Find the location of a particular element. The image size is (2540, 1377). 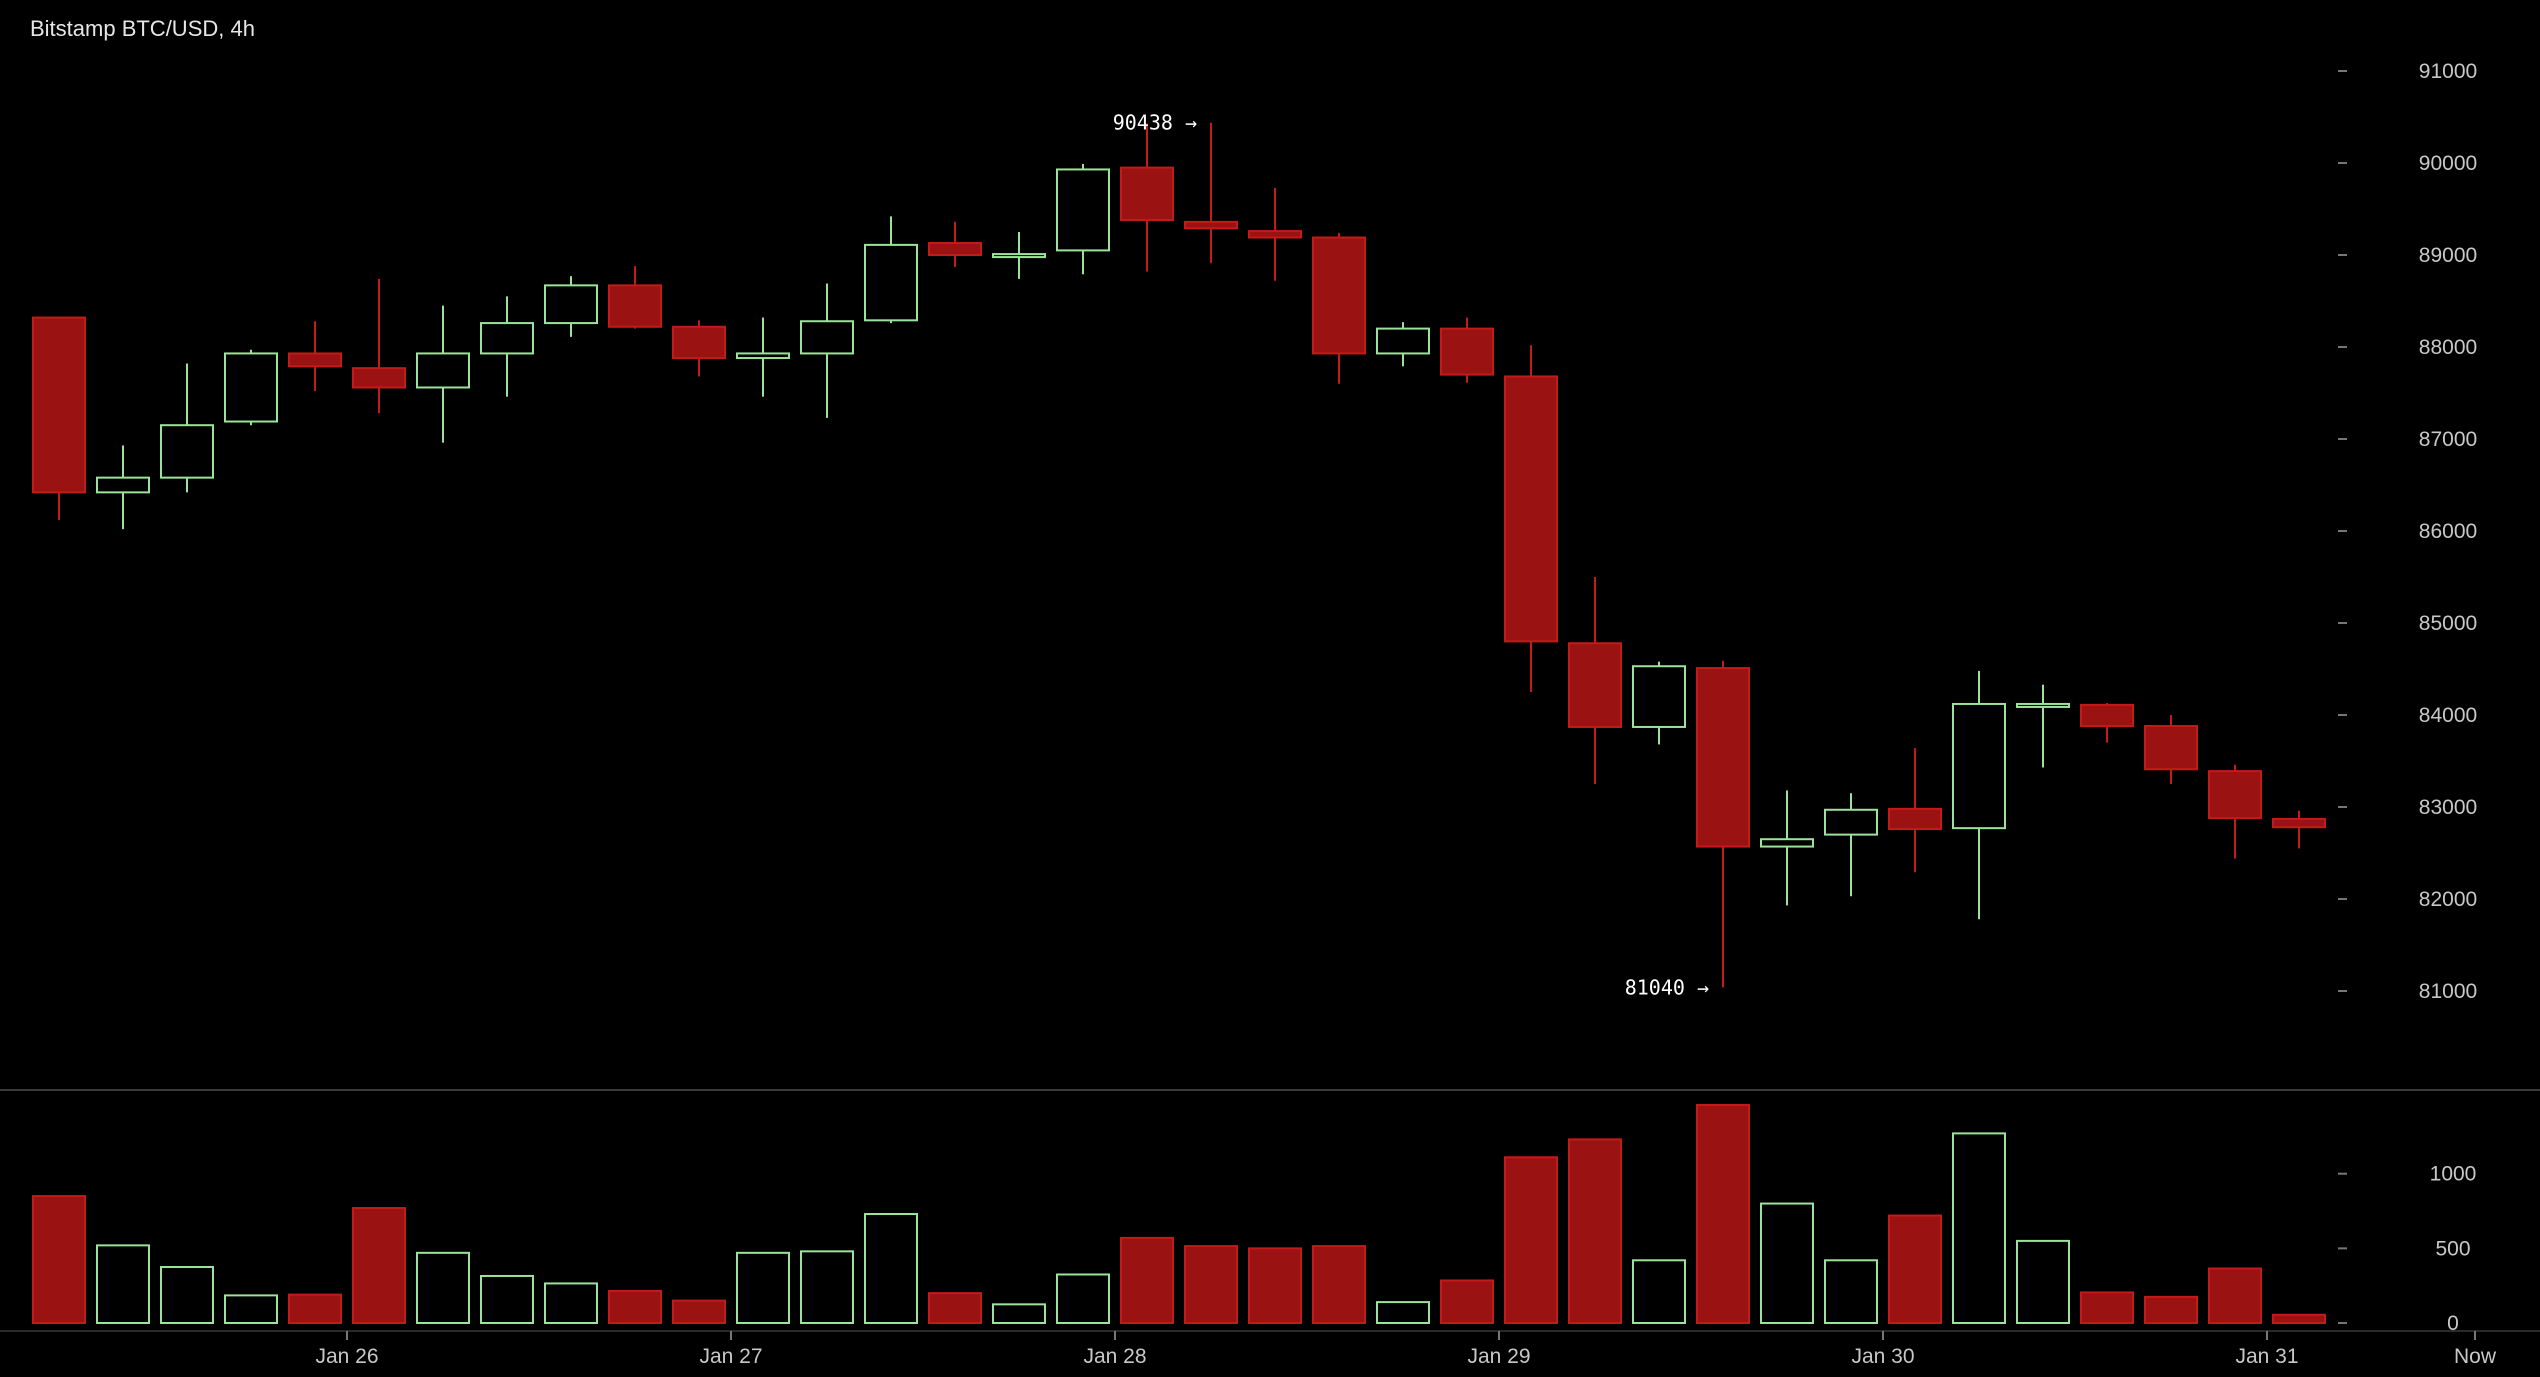

volume-layer is located at coordinates (1179, 1214).